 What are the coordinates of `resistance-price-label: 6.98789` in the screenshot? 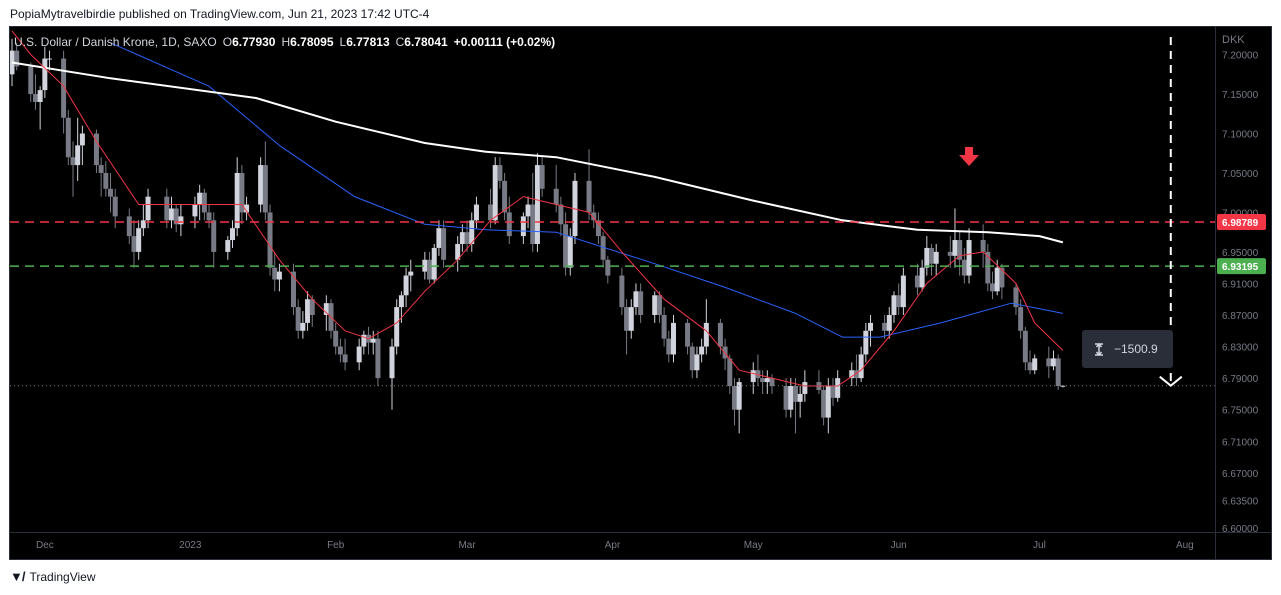 It's located at (1240, 223).